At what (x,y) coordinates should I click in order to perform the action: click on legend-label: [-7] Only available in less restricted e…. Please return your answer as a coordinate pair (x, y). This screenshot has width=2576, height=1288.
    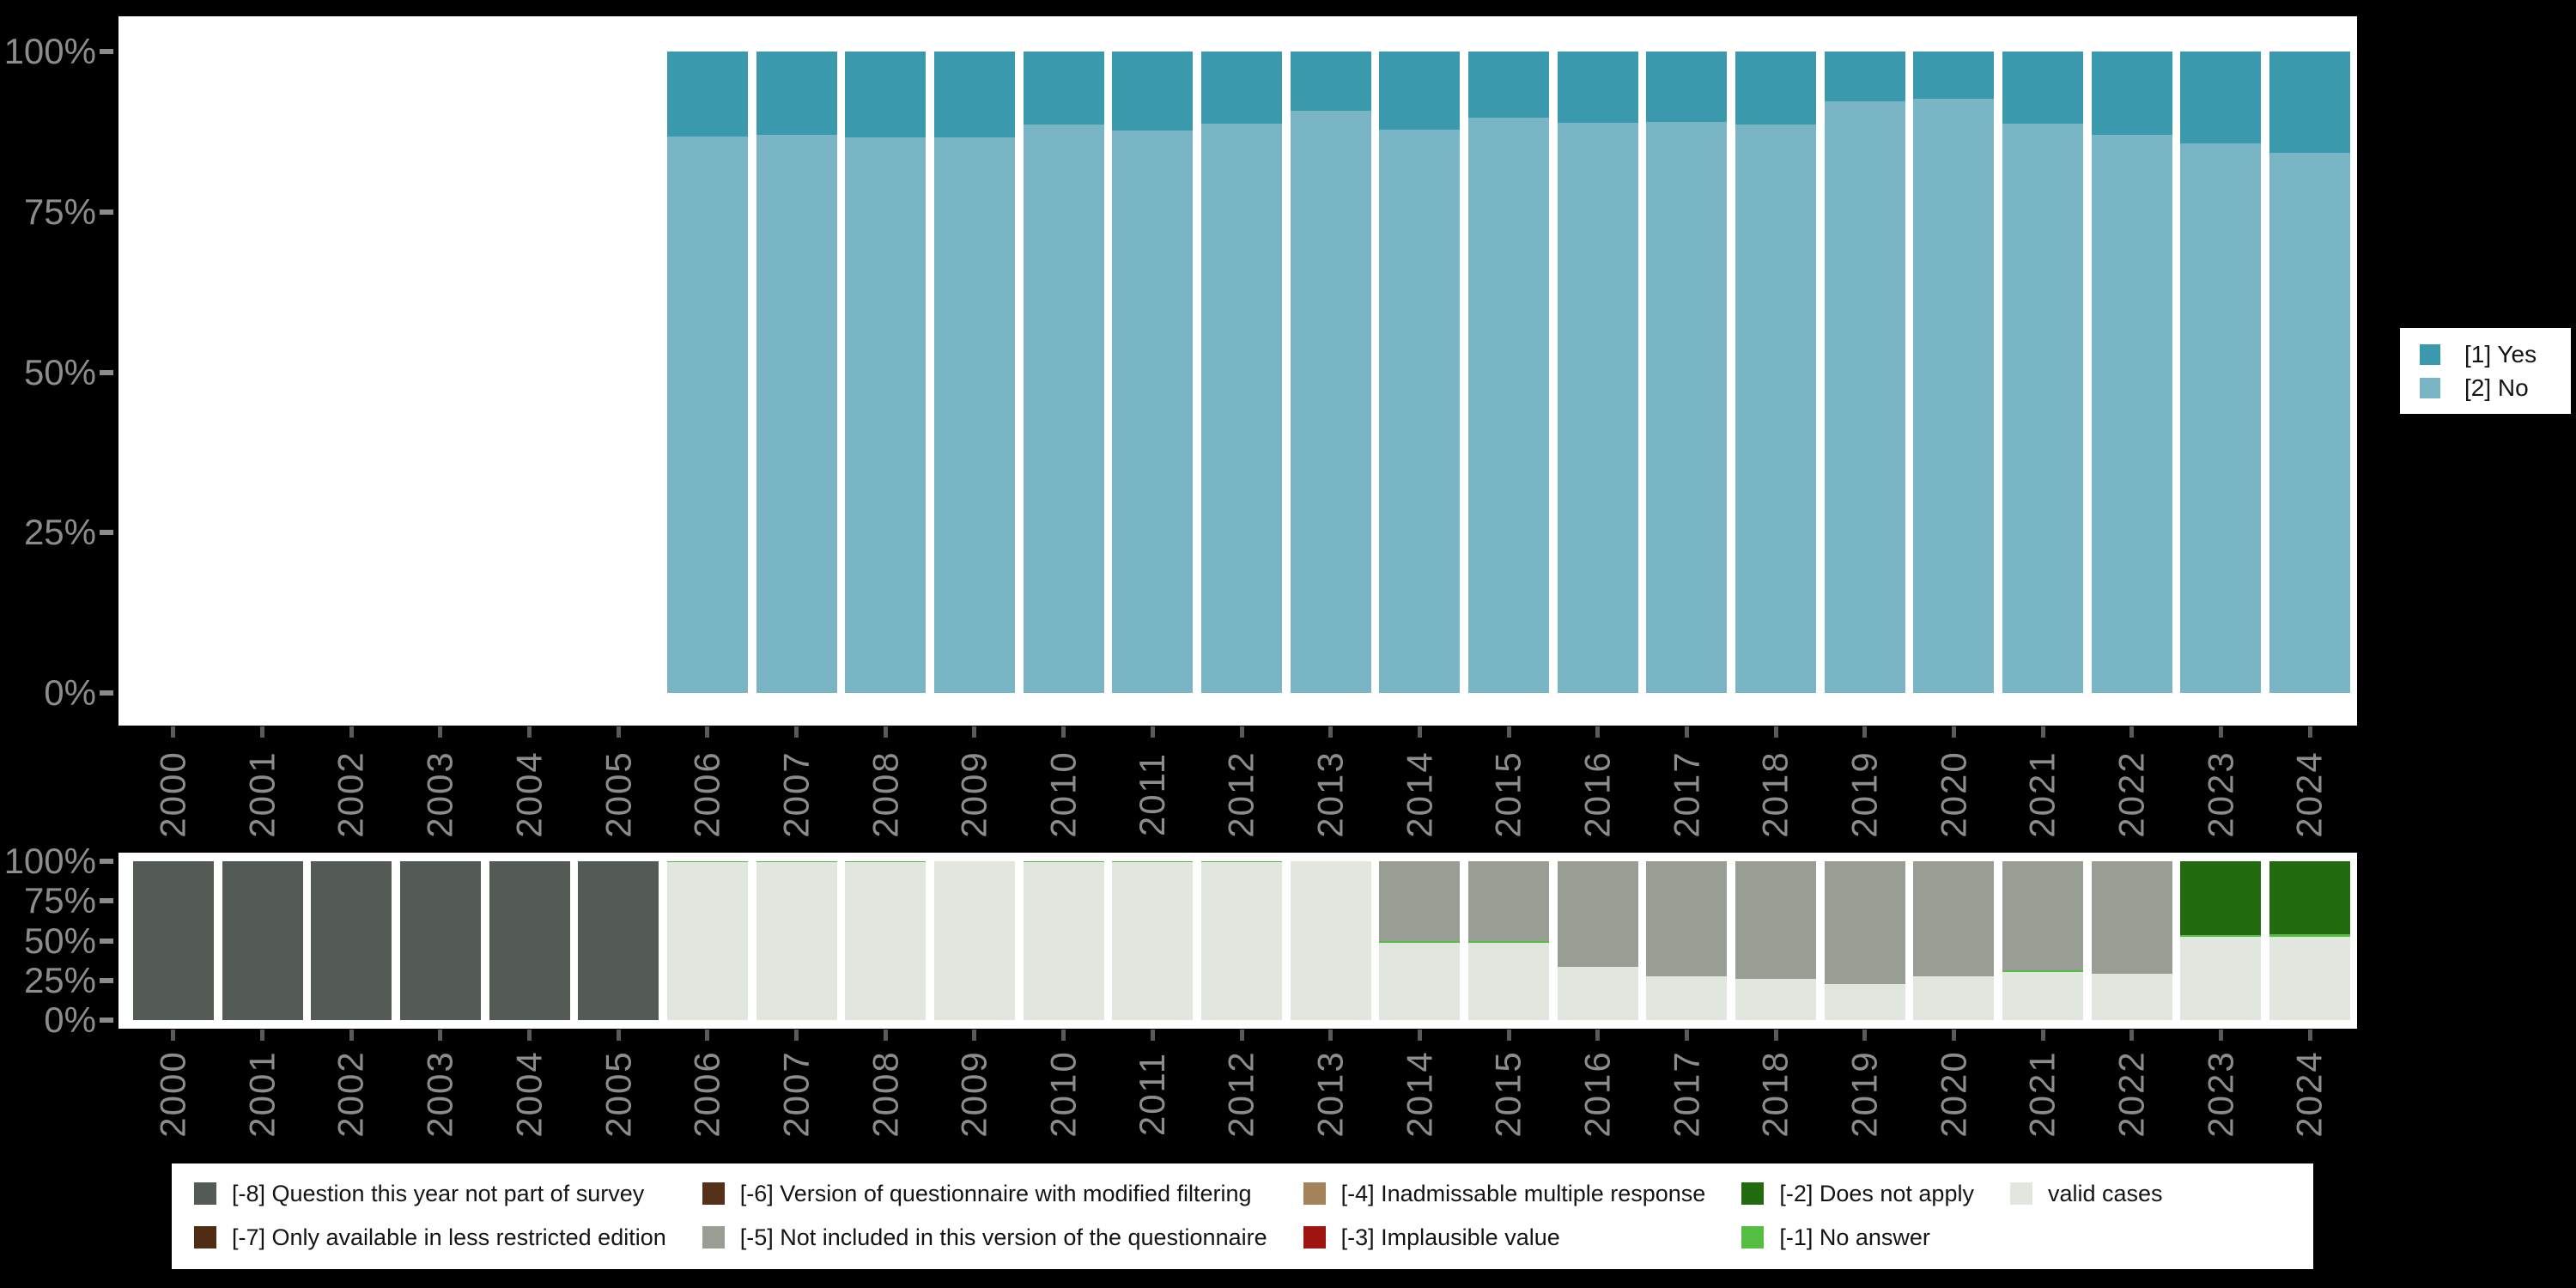
    Looking at the image, I should click on (449, 1237).